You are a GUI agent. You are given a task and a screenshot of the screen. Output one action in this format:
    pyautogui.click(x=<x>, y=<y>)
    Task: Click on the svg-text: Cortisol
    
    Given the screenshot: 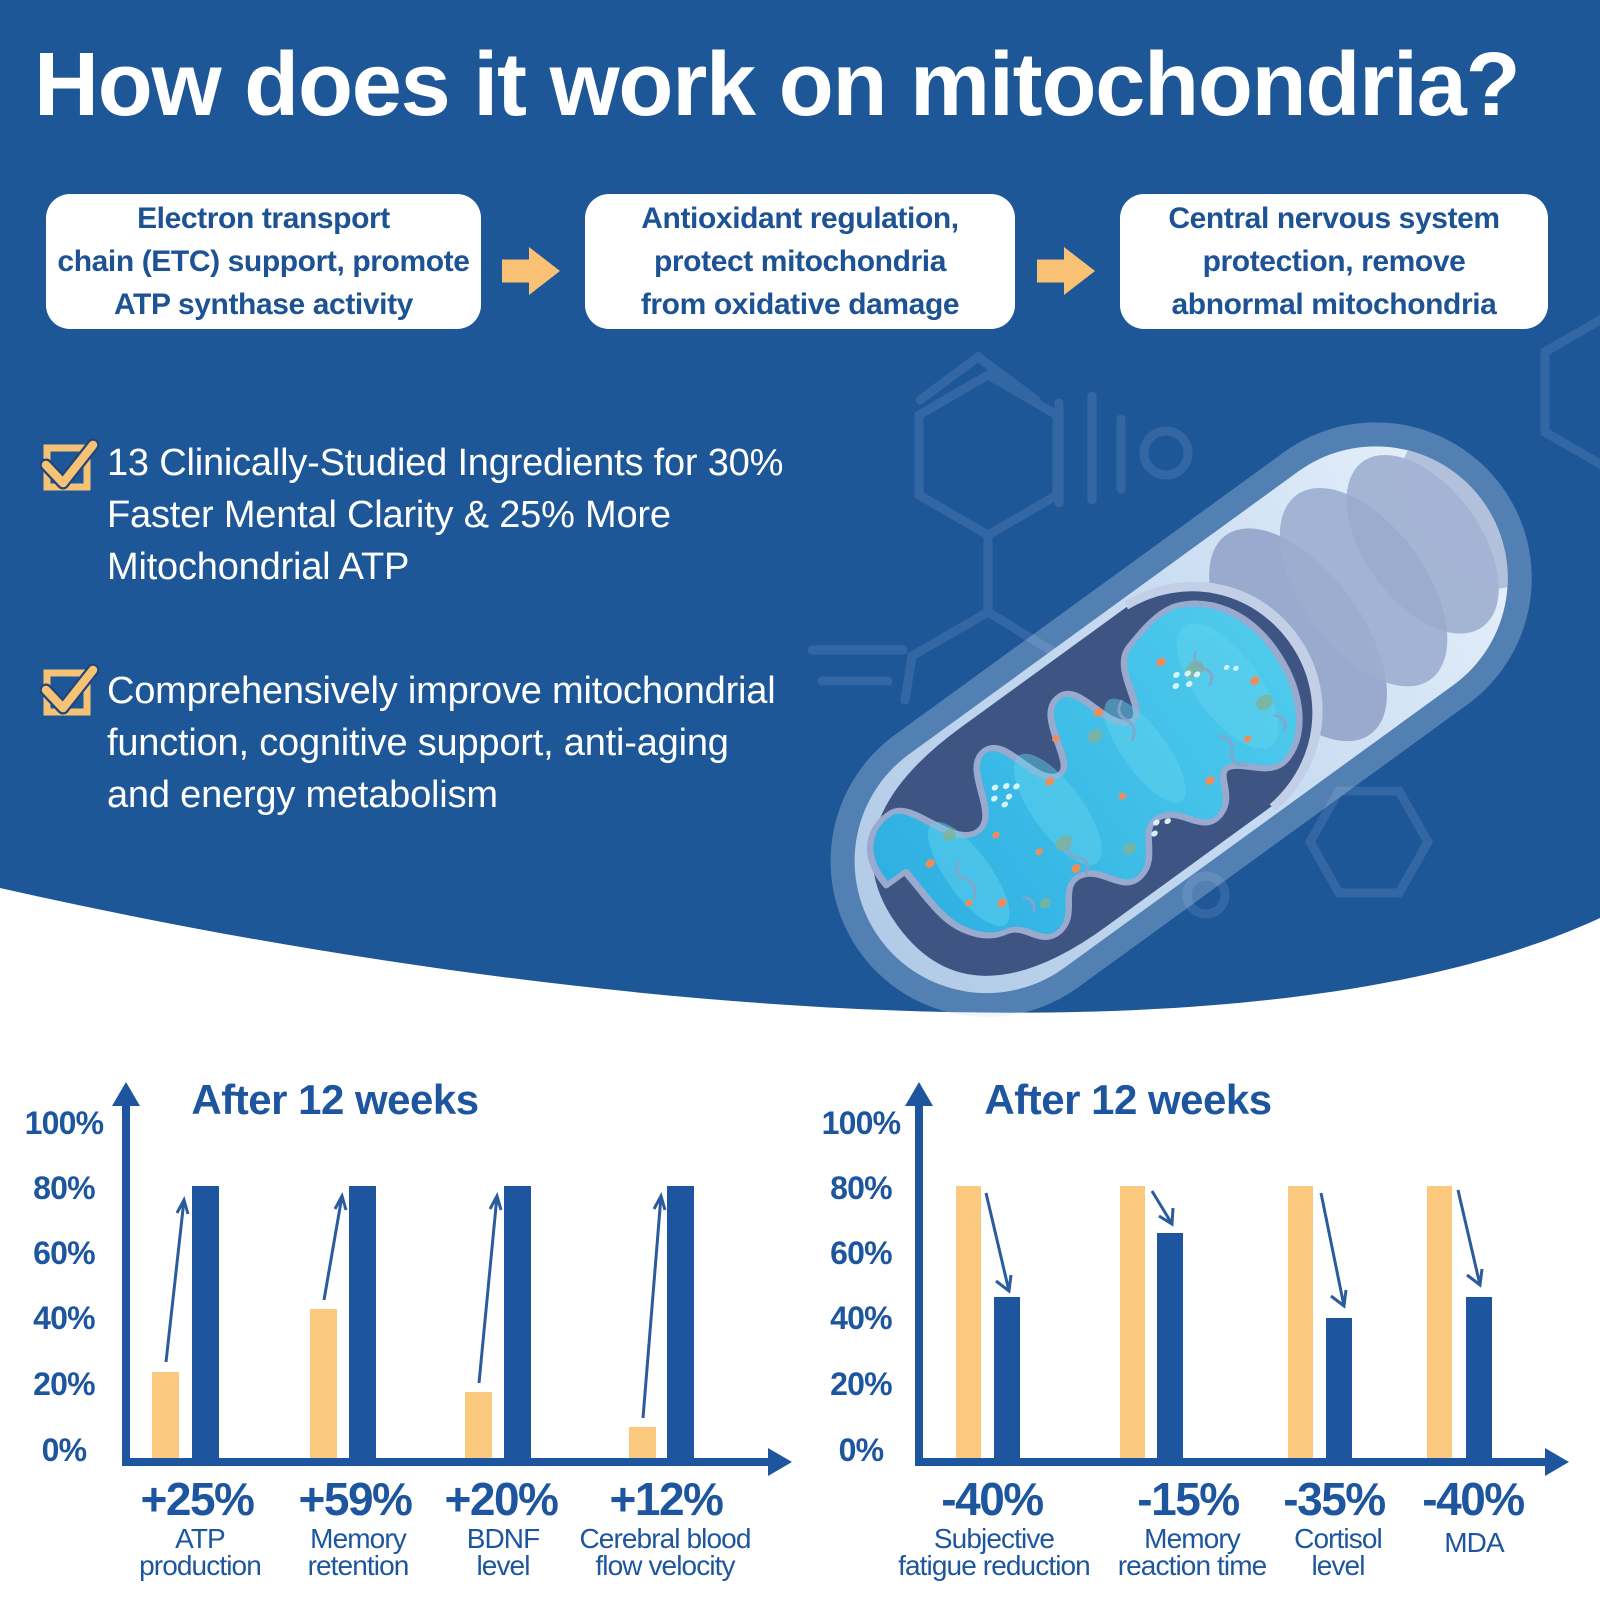 What is the action you would take?
    pyautogui.click(x=1338, y=1538)
    